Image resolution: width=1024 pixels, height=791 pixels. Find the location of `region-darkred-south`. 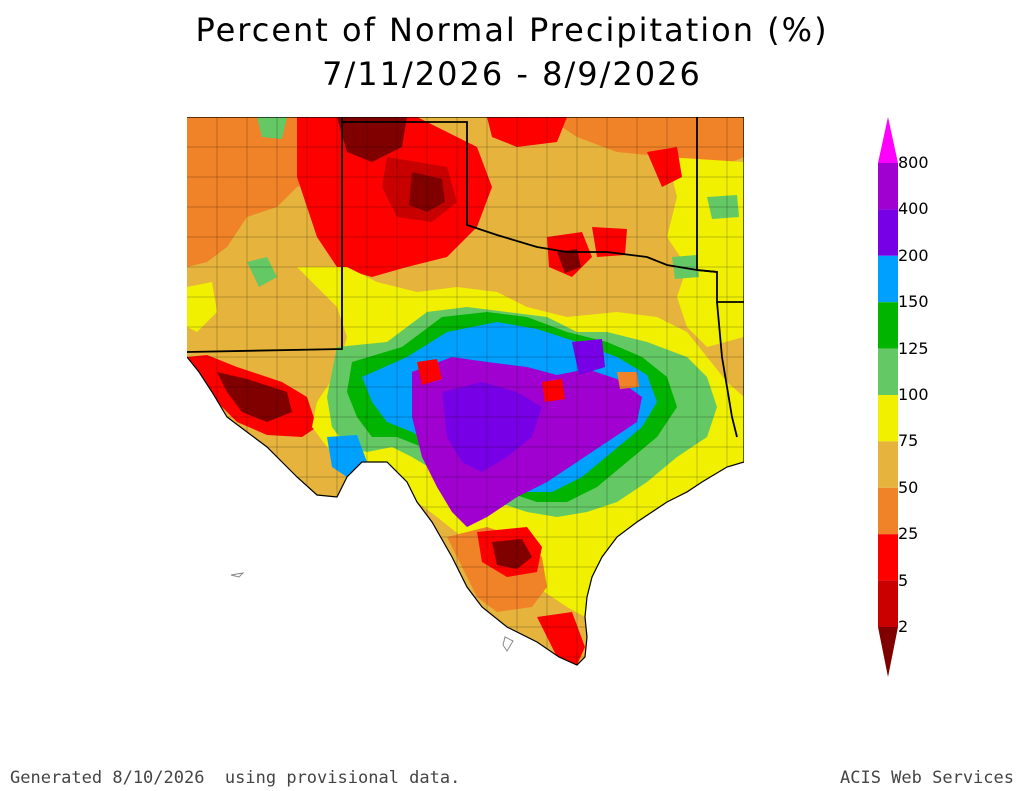

region-darkred-south is located at coordinates (512, 554).